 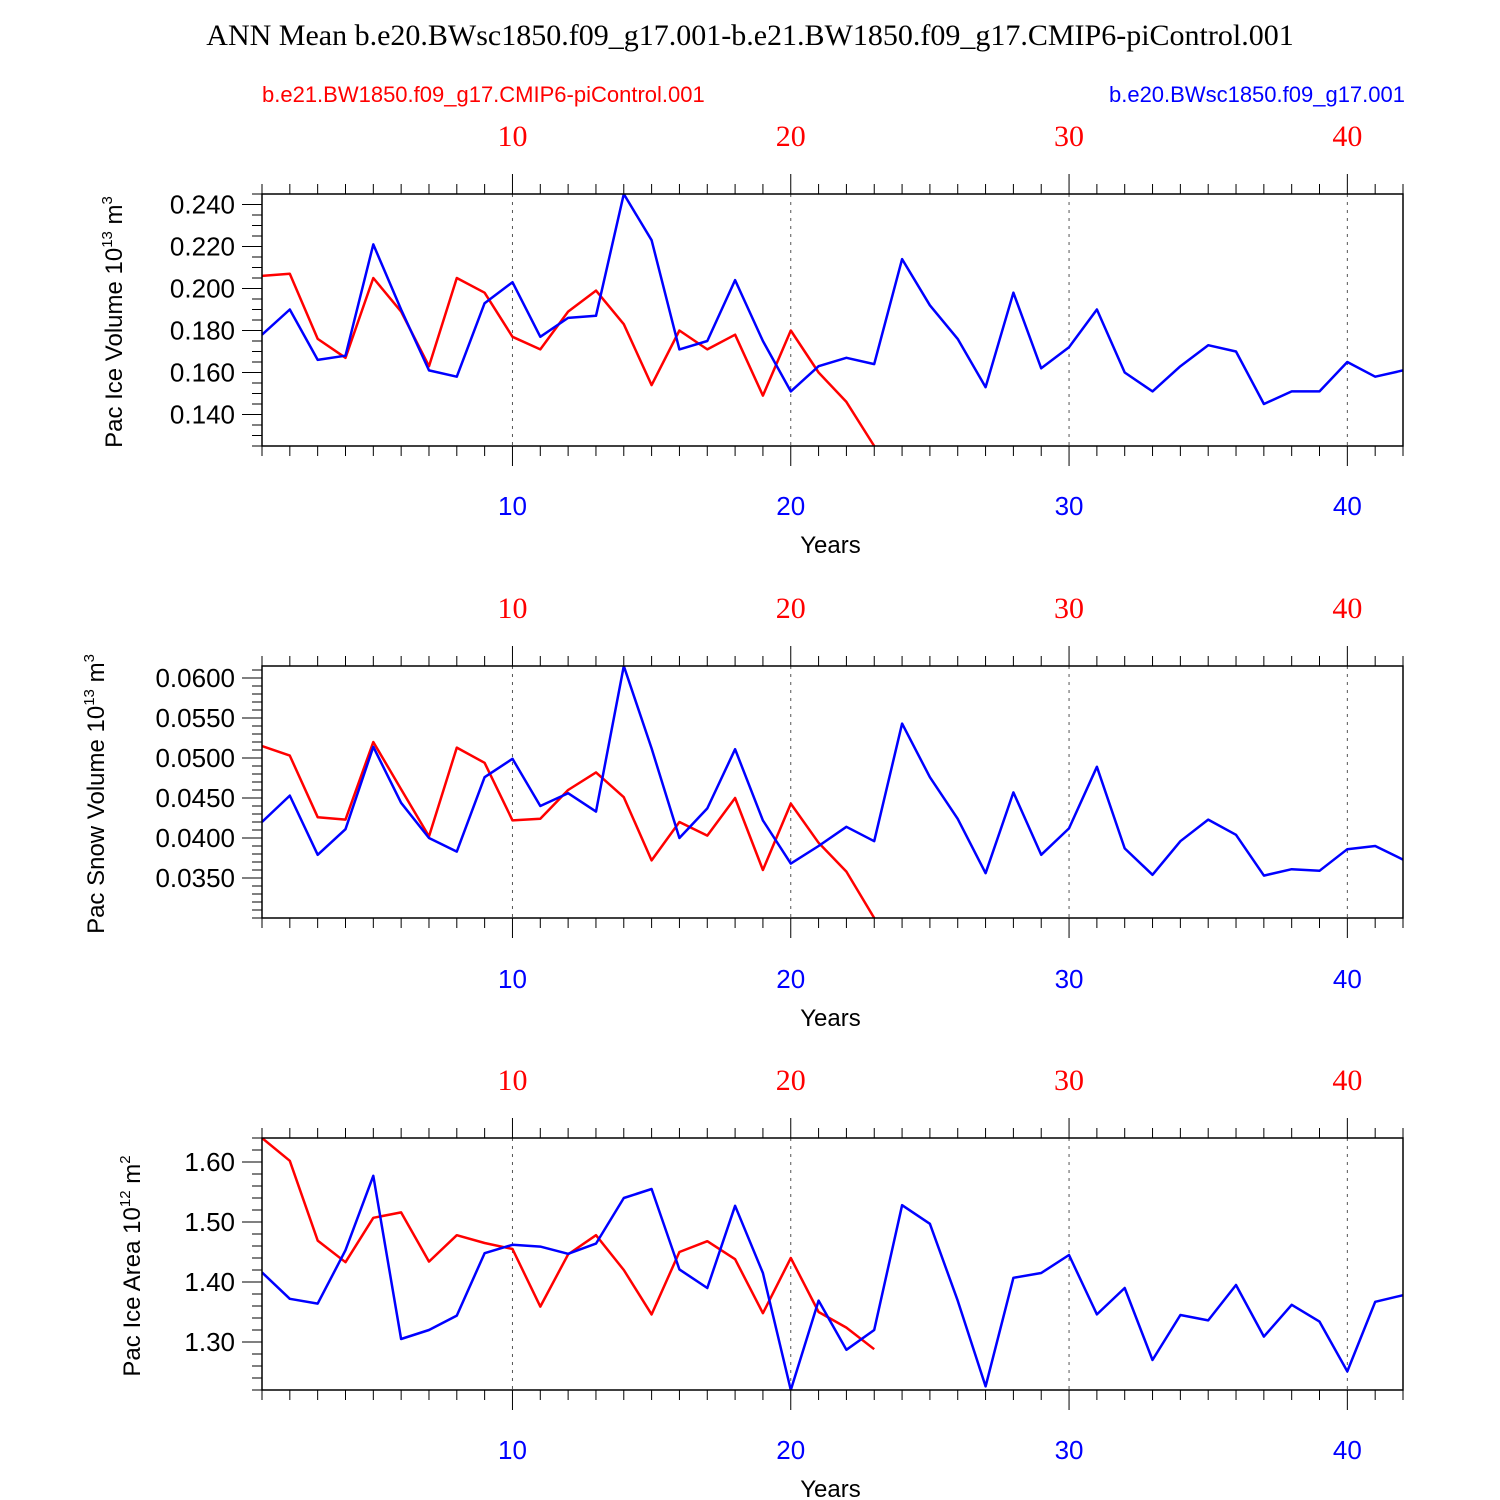 I want to click on y-tick-label: 0.0350, so click(x=195, y=878).